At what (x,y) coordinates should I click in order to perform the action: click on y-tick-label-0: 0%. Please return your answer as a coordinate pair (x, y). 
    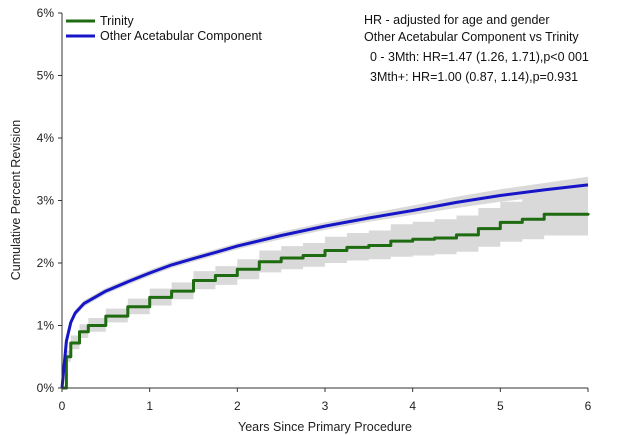
    Looking at the image, I should click on (46, 388).